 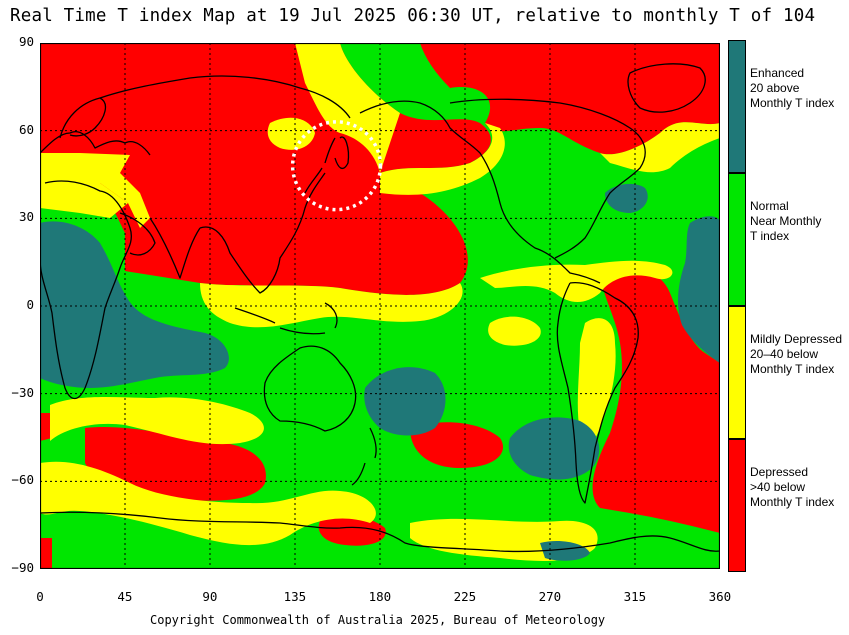 I want to click on legend-label-line: Near Monthly, so click(x=786, y=221).